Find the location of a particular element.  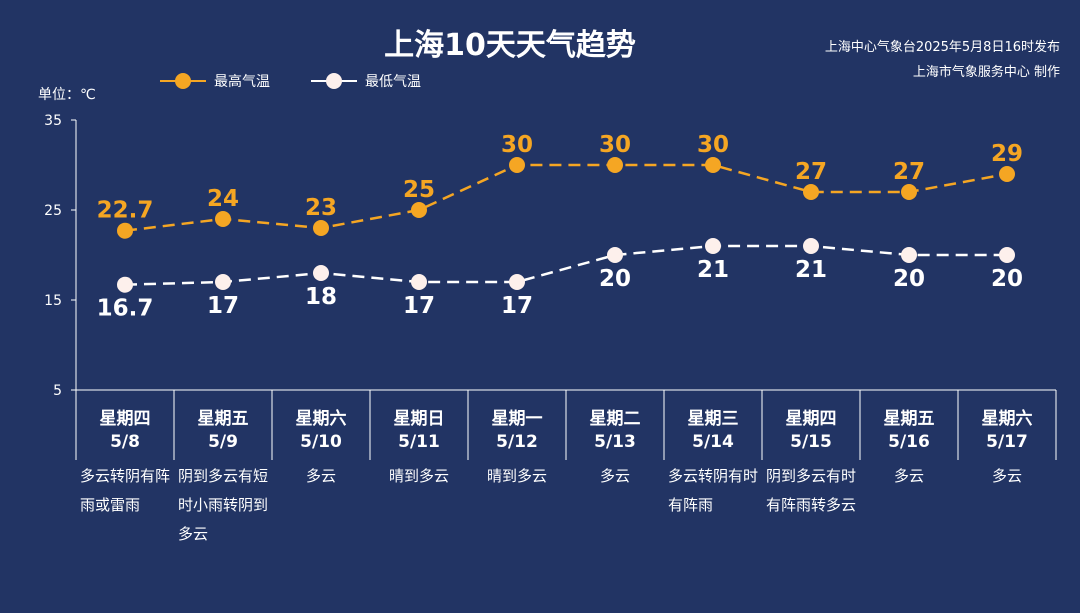

weekday-label: 星期二 is located at coordinates (615, 419).